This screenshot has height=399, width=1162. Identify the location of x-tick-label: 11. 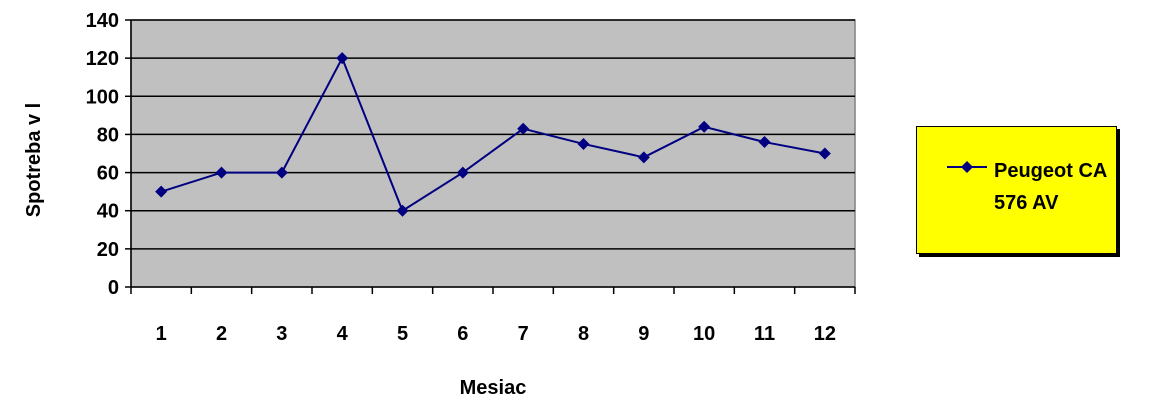
(764, 334).